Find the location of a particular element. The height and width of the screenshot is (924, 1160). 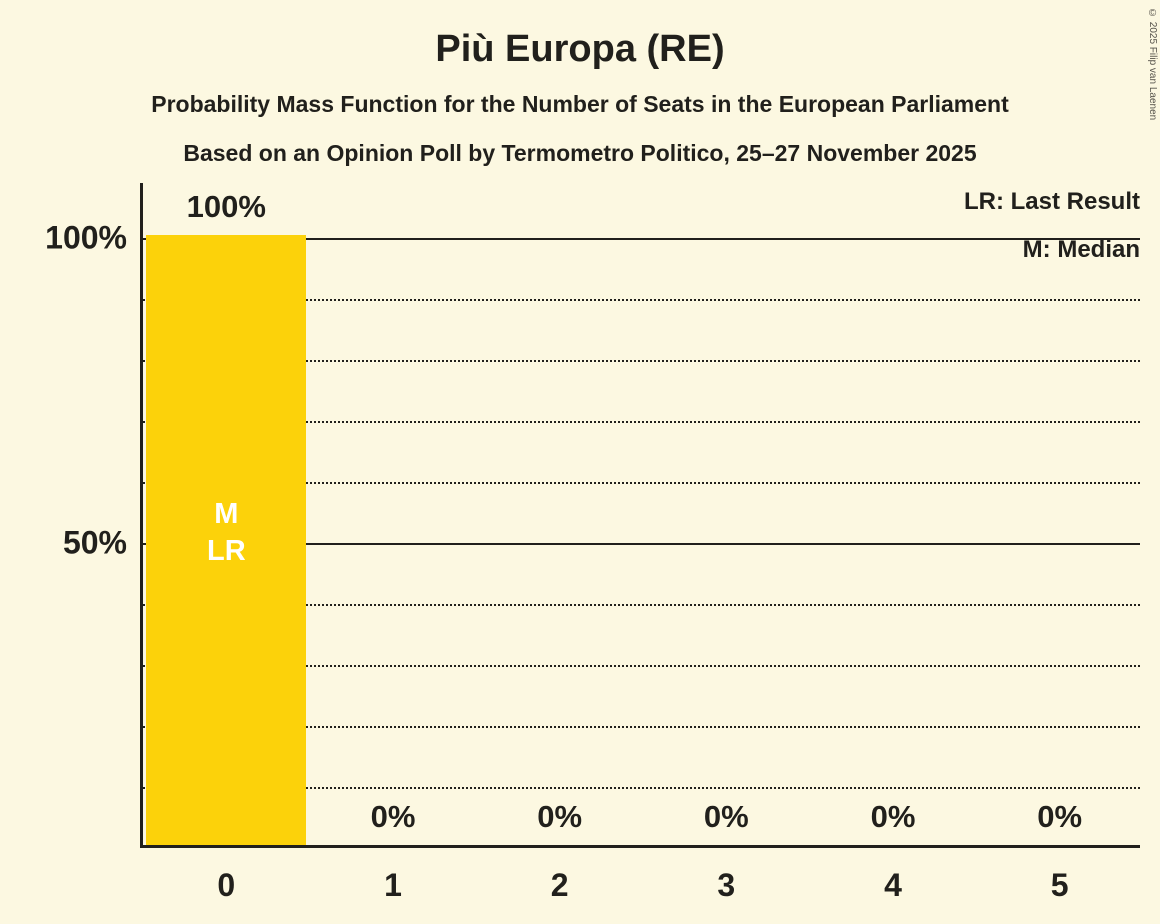

chart-title: Più Europa (RE) is located at coordinates (580, 49).